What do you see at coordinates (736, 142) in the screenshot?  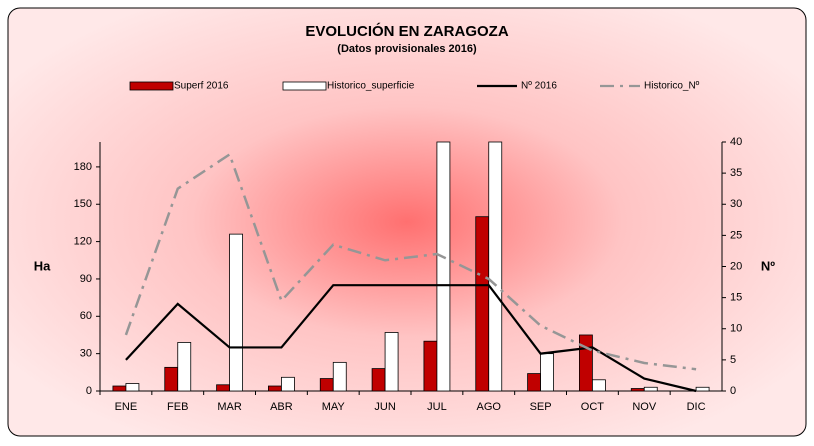 I see `y2-tick-label: 40` at bounding box center [736, 142].